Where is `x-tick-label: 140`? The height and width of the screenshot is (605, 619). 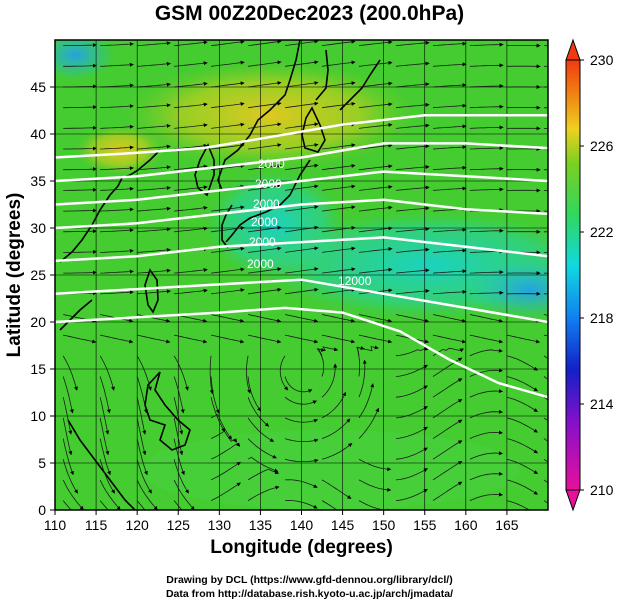
x-tick-label: 140 is located at coordinates (302, 525).